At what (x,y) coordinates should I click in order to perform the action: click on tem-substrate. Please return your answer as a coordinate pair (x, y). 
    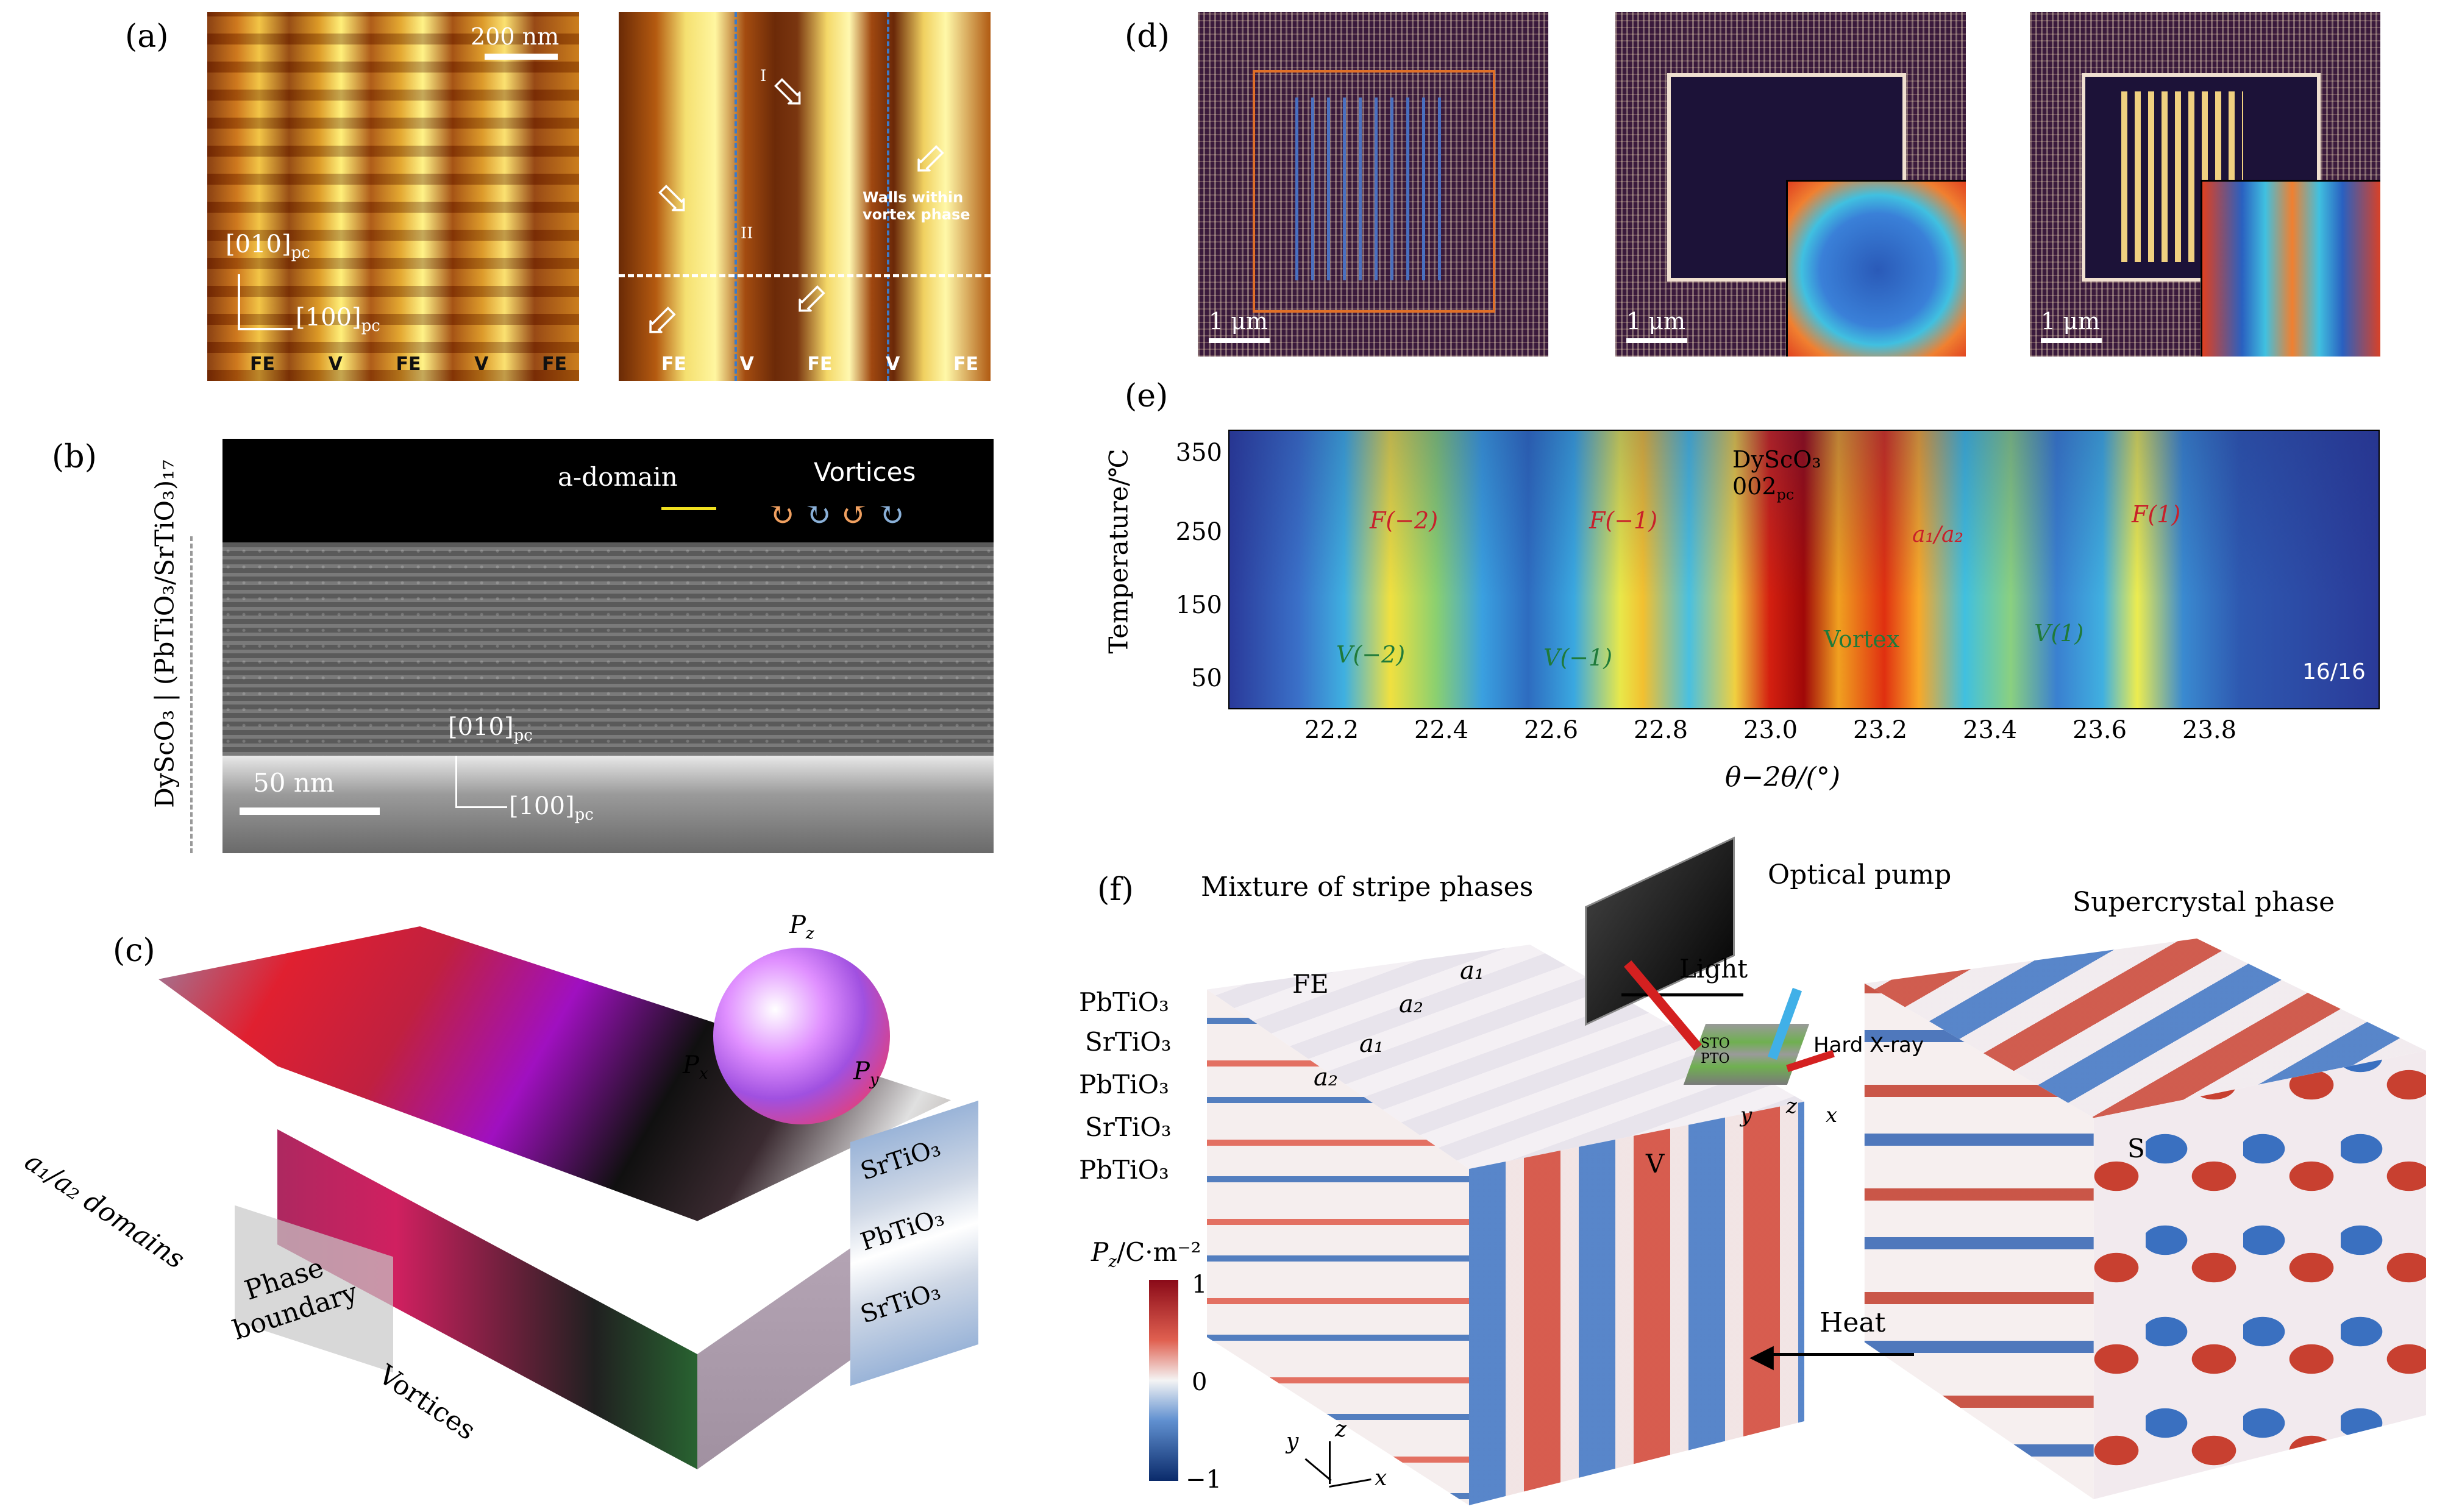
    Looking at the image, I should click on (608, 804).